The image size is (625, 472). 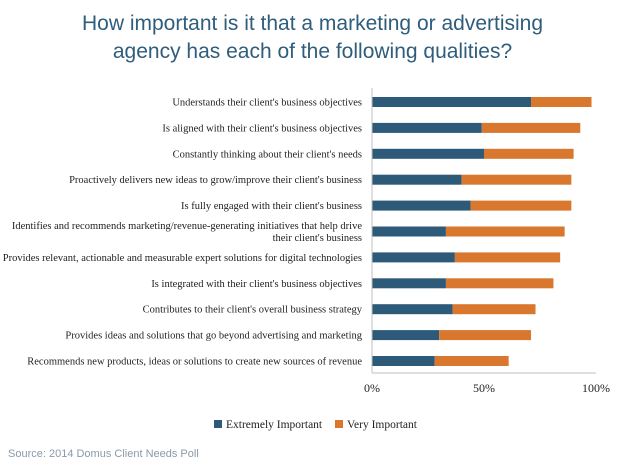 What do you see at coordinates (317, 238) in the screenshot?
I see `category-label: their client's business` at bounding box center [317, 238].